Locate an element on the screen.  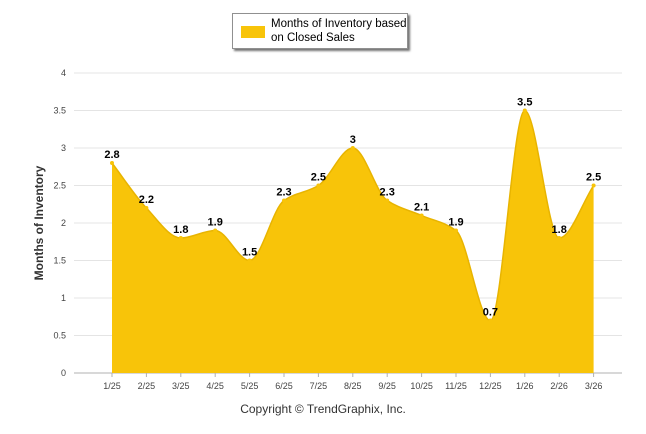
y-tick-label: 2 is located at coordinates (63, 223).